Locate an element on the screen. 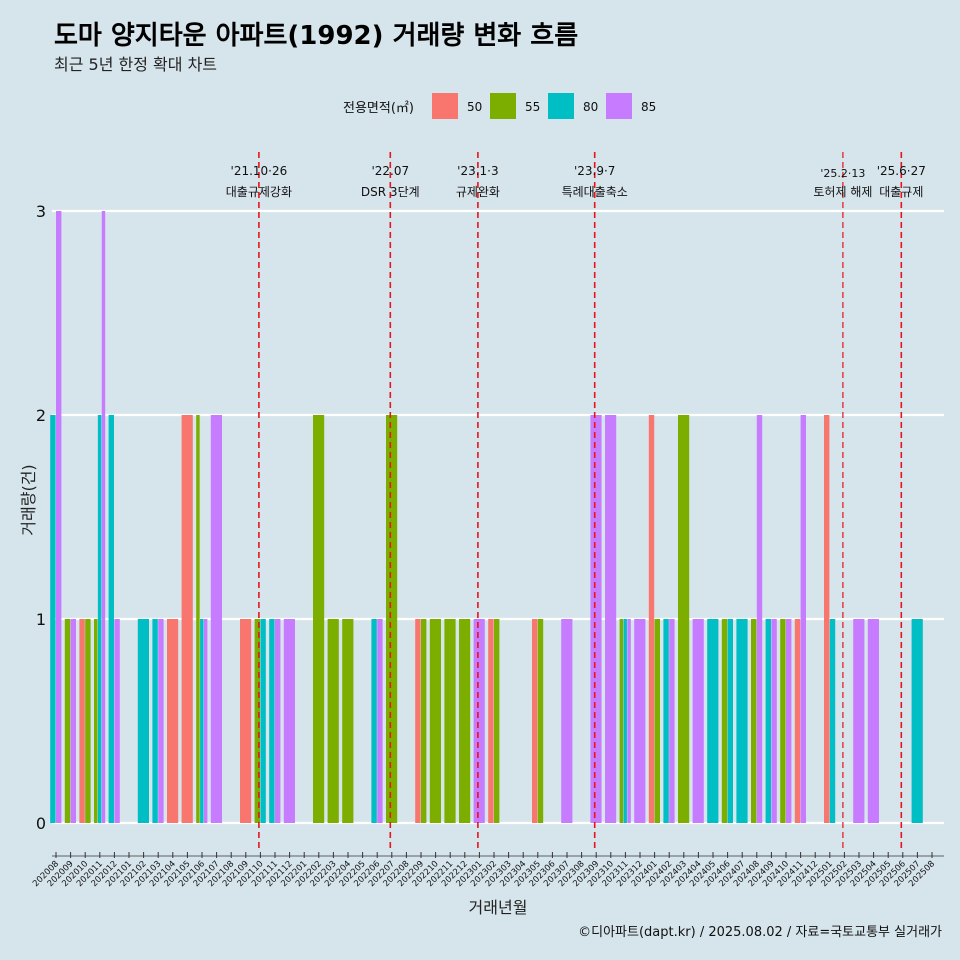 This screenshot has height=960, width=960. annotation-label: 특례대출축소 is located at coordinates (595, 192).